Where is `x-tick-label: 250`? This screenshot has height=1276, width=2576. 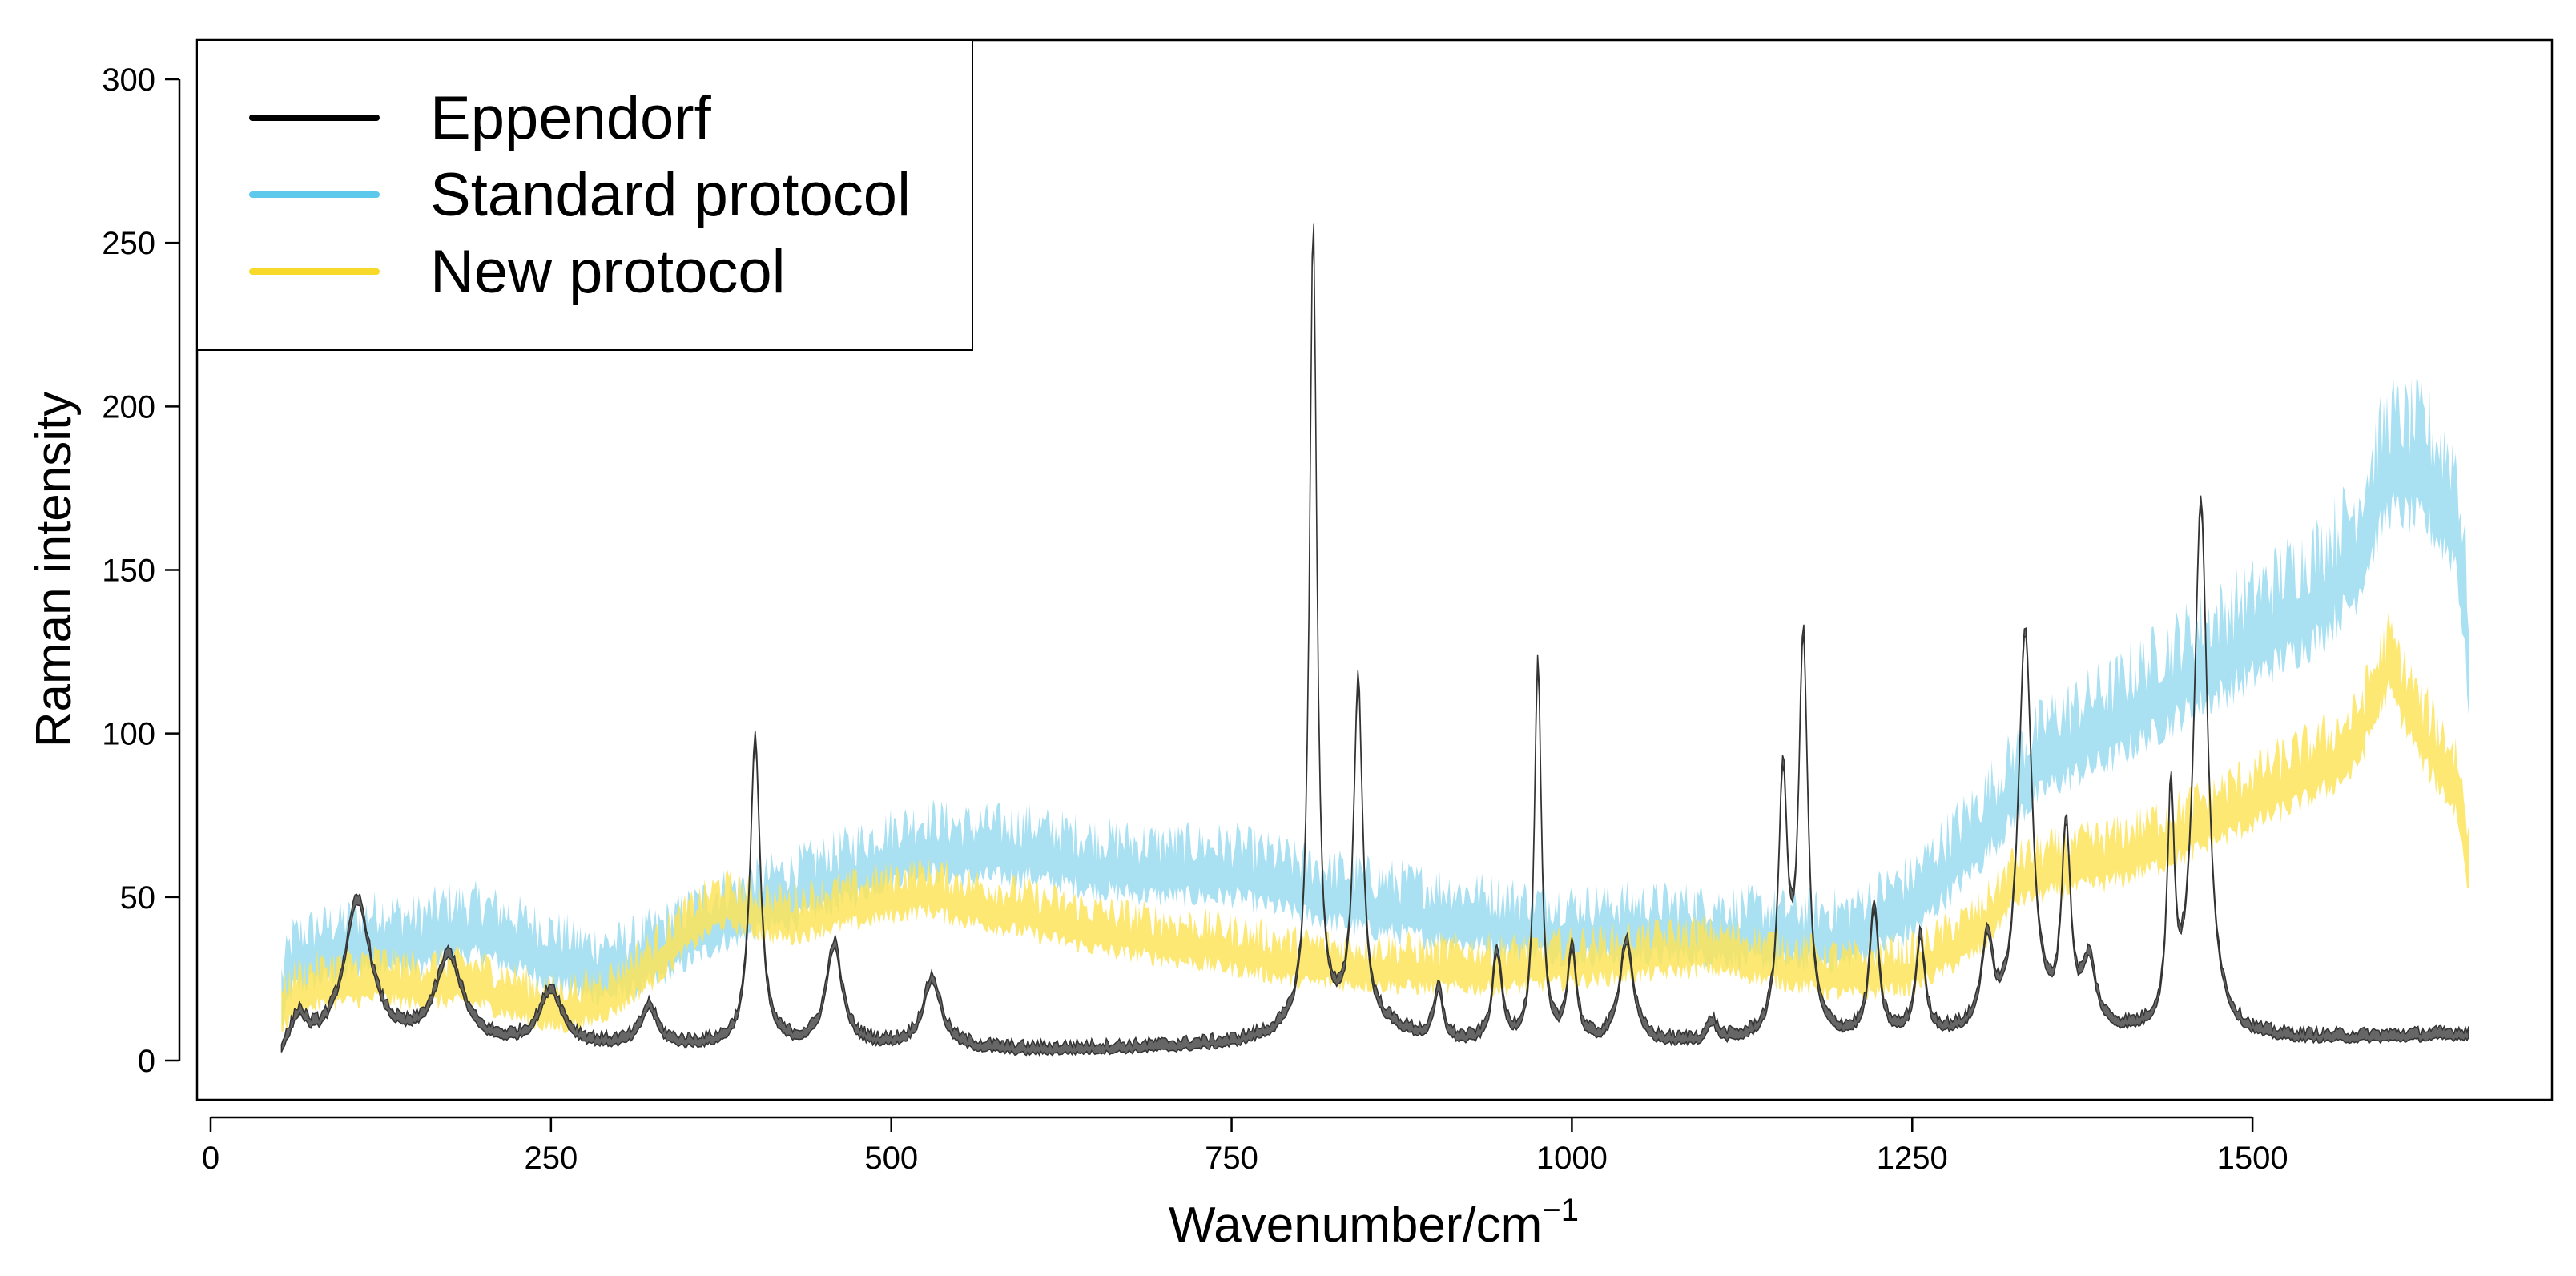
x-tick-label: 250 is located at coordinates (551, 1158).